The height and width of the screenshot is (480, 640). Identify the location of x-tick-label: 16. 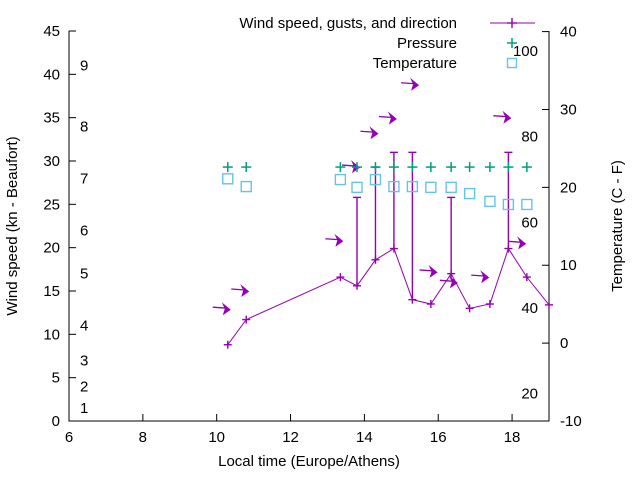
(438, 437).